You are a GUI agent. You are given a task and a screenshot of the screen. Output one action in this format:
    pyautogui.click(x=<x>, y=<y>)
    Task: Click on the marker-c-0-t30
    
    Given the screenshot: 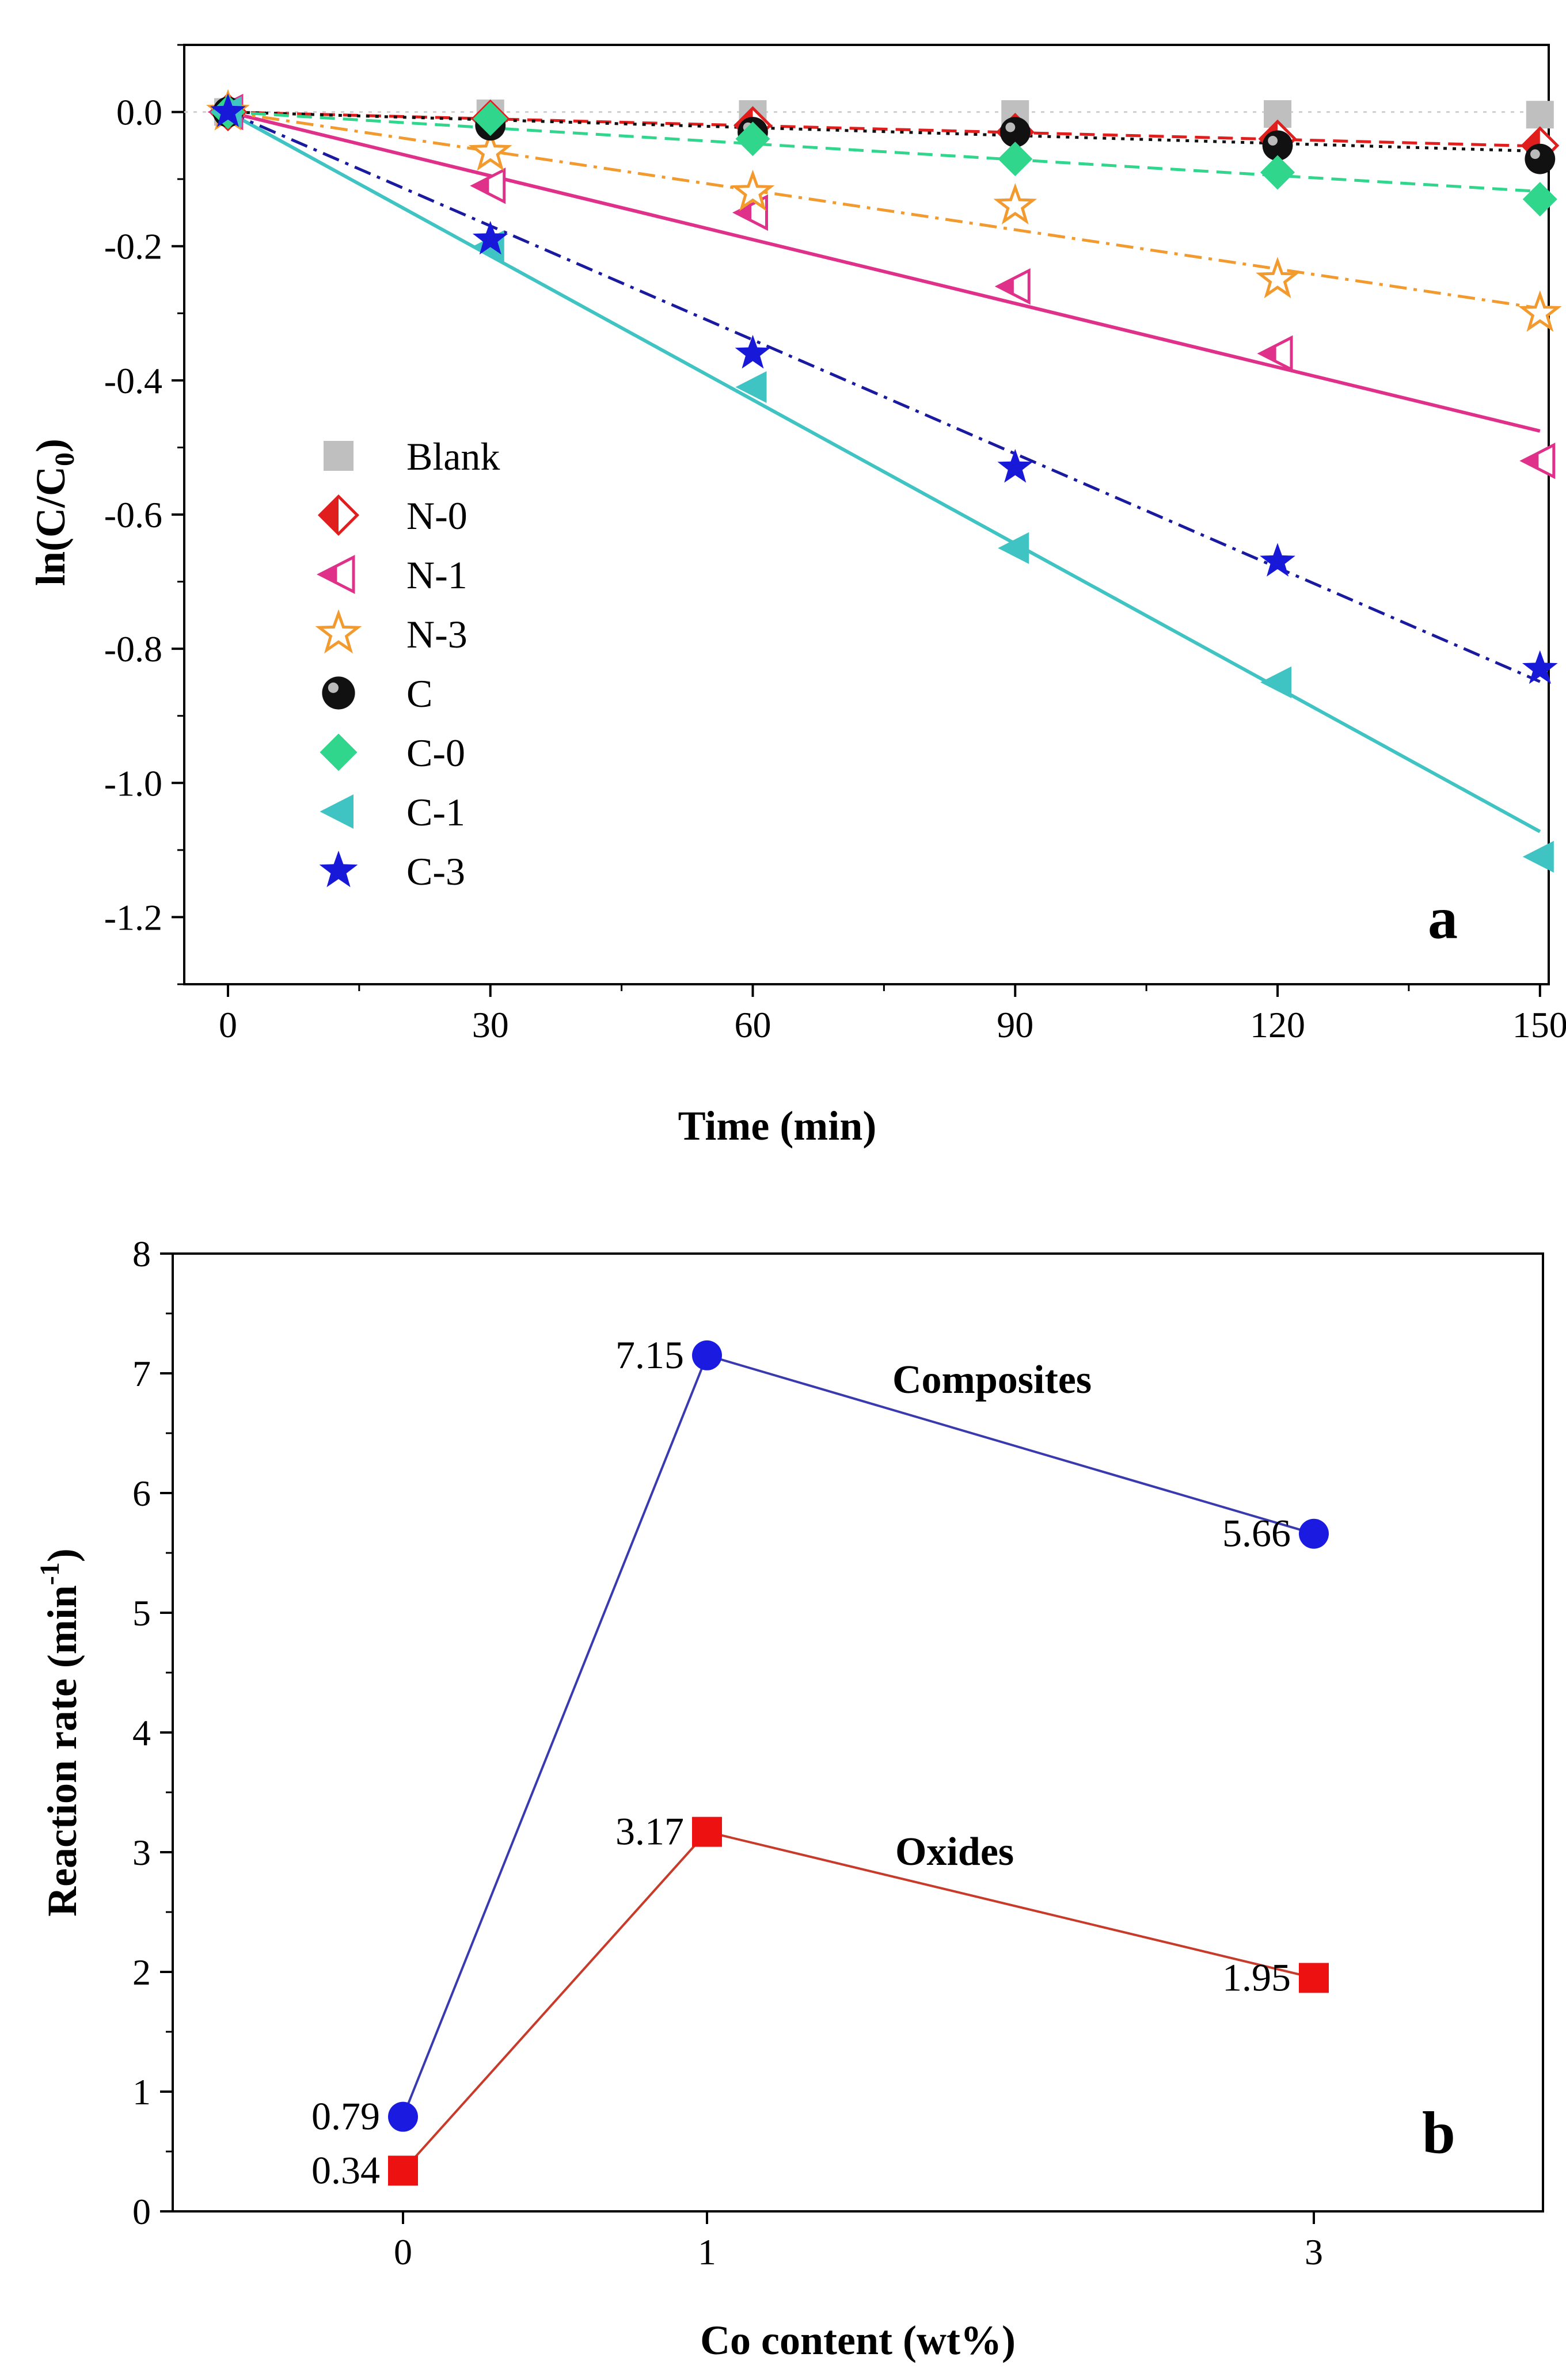 What is the action you would take?
    pyautogui.click(x=490, y=119)
    